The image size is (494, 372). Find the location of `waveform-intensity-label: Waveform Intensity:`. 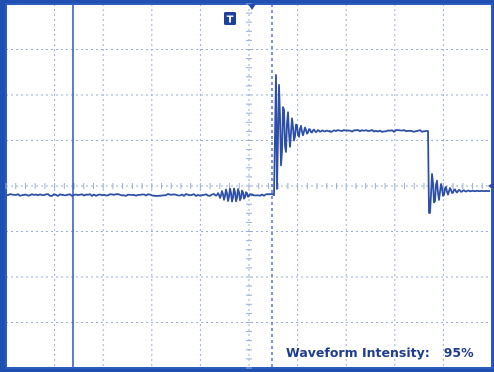

waveform-intensity-label: Waveform Intensity: is located at coordinates (358, 352).